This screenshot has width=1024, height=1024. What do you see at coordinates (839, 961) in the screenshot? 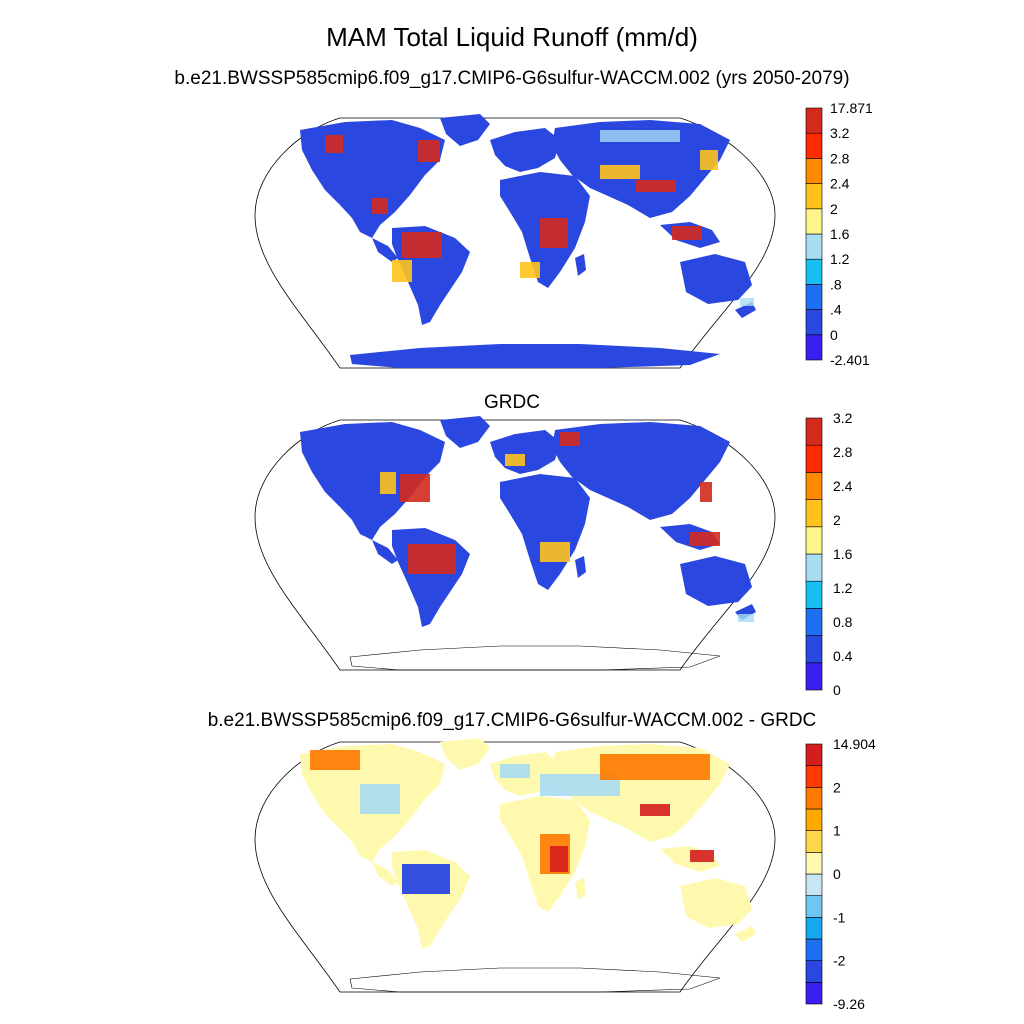
I see `colorbar-label: -2` at bounding box center [839, 961].